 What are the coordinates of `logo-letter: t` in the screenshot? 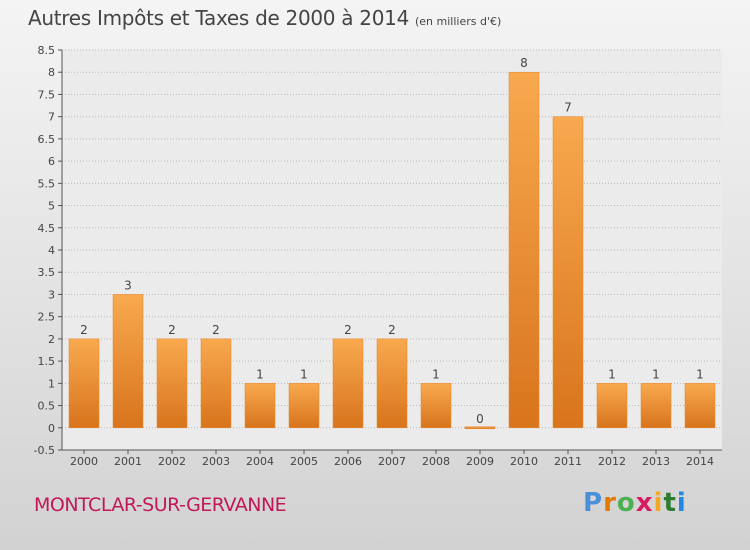 It's located at (670, 503).